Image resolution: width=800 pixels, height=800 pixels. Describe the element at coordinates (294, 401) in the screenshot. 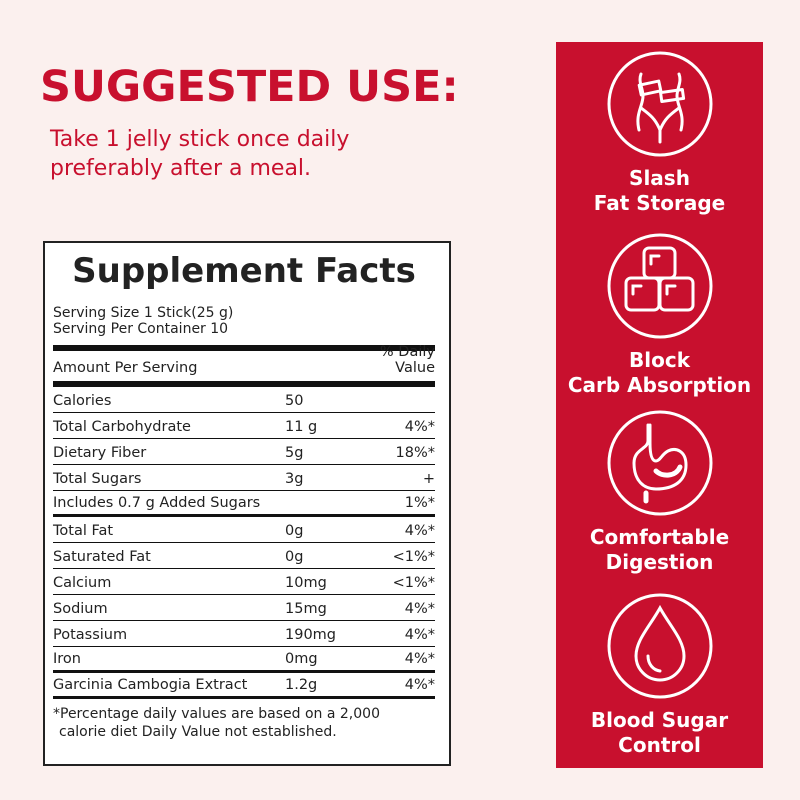

I see `nutrient-amount: 50` at that location.